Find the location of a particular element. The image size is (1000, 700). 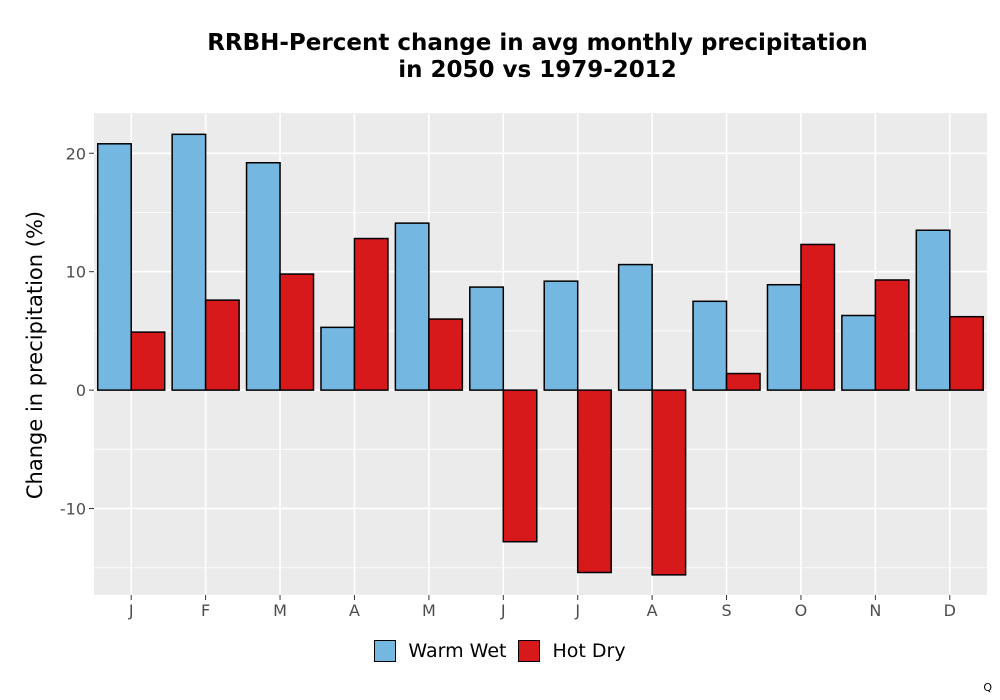

legend: Warm Wet Hot Dry is located at coordinates (500, 651).